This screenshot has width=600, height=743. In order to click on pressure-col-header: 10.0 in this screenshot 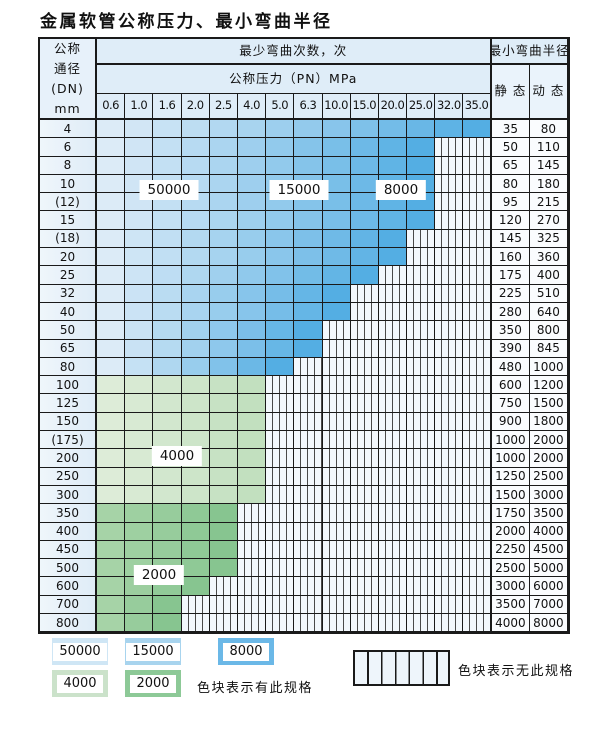, I will do `click(336, 107)`.